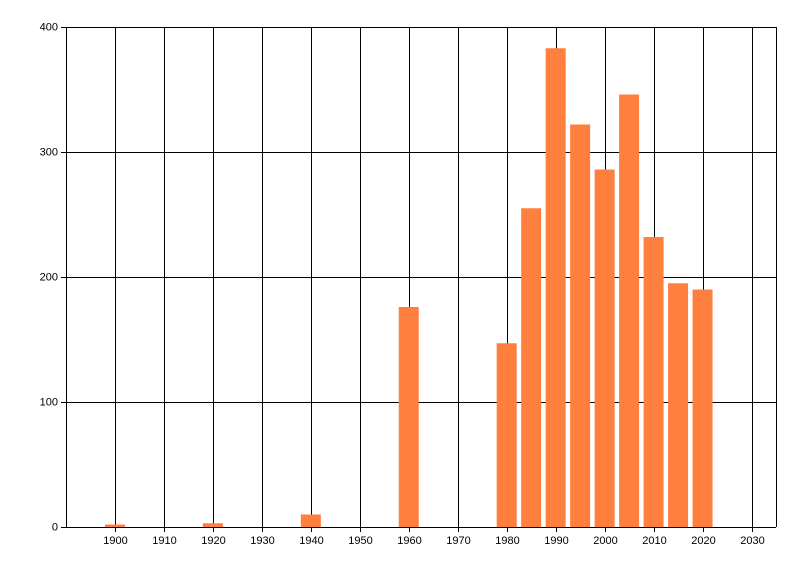  Describe the element at coordinates (49, 152) in the screenshot. I see `y-tick-label: 300` at that location.